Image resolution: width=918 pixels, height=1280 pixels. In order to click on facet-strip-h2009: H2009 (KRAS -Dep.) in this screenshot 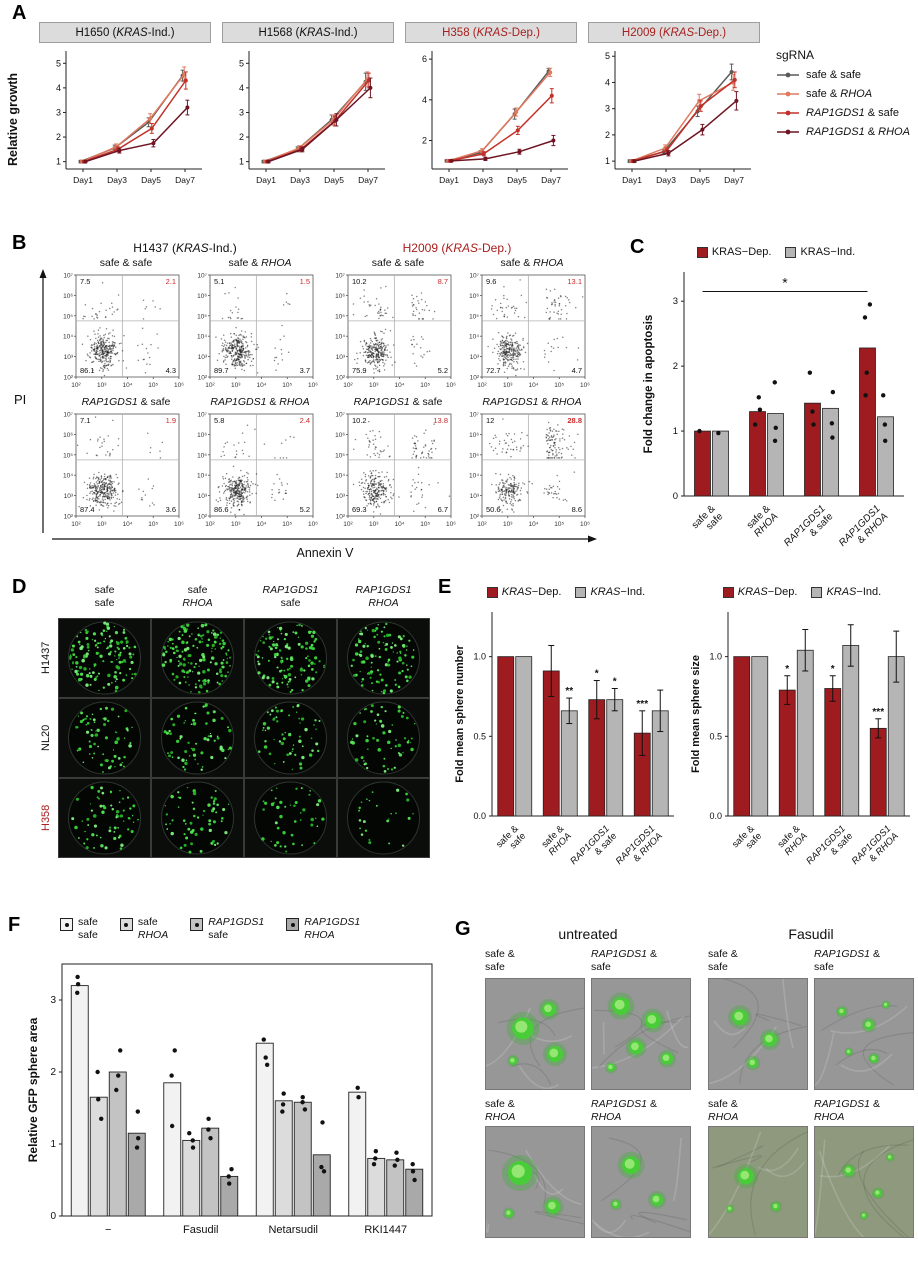, I will do `click(674, 32)`.